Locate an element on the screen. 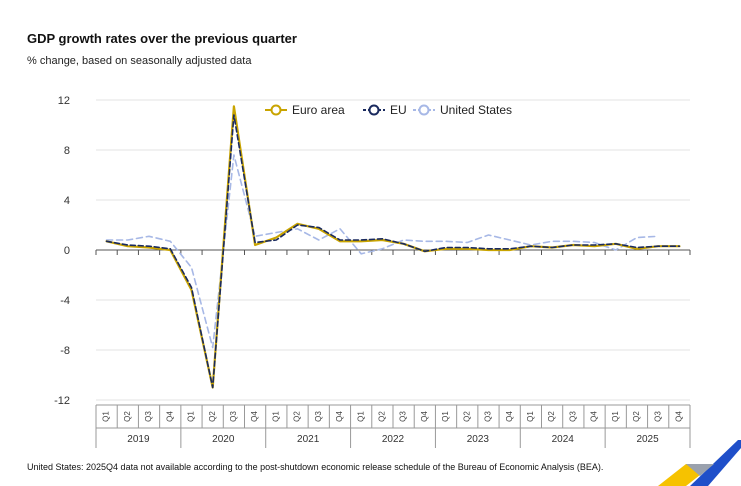  y-tick-label: -8 is located at coordinates (65, 351).